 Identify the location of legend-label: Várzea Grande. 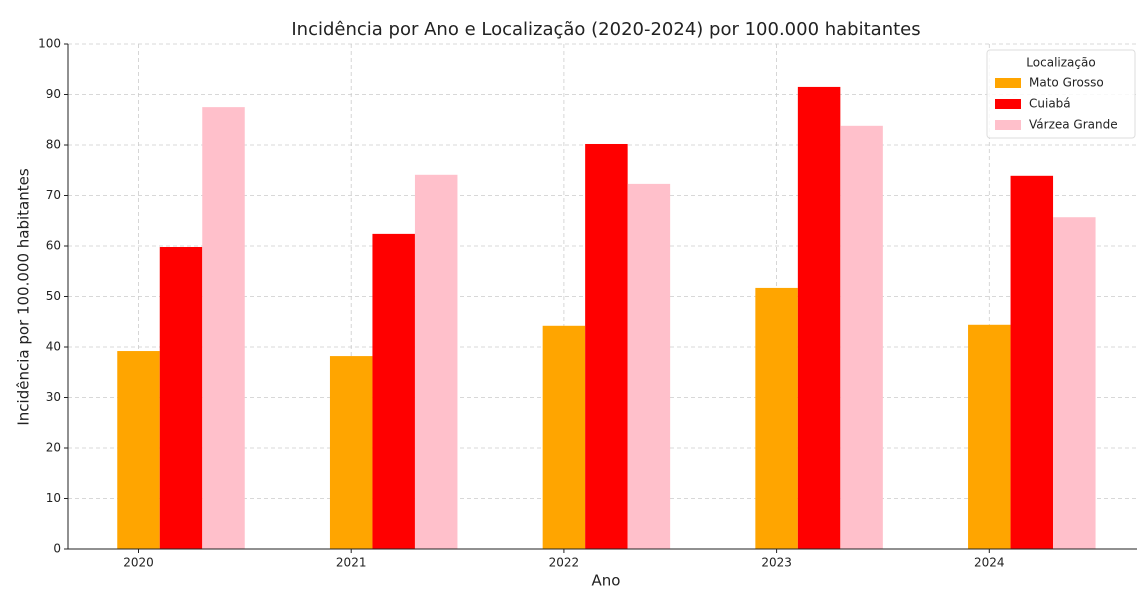
(1073, 125).